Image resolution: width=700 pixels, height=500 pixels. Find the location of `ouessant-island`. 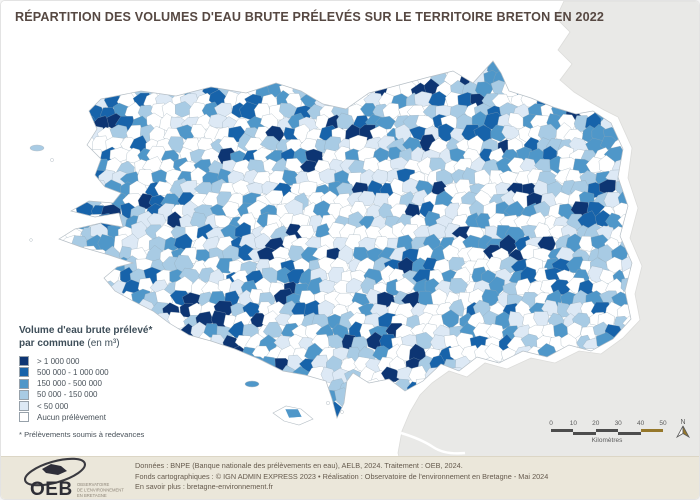

ouessant-island is located at coordinates (37, 148).